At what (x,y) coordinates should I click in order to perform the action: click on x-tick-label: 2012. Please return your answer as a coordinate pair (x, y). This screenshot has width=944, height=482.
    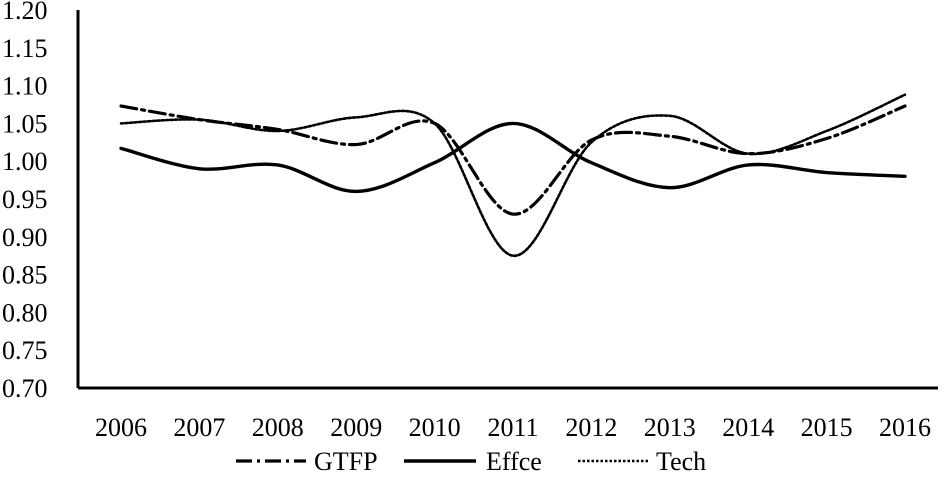
    Looking at the image, I should click on (591, 427).